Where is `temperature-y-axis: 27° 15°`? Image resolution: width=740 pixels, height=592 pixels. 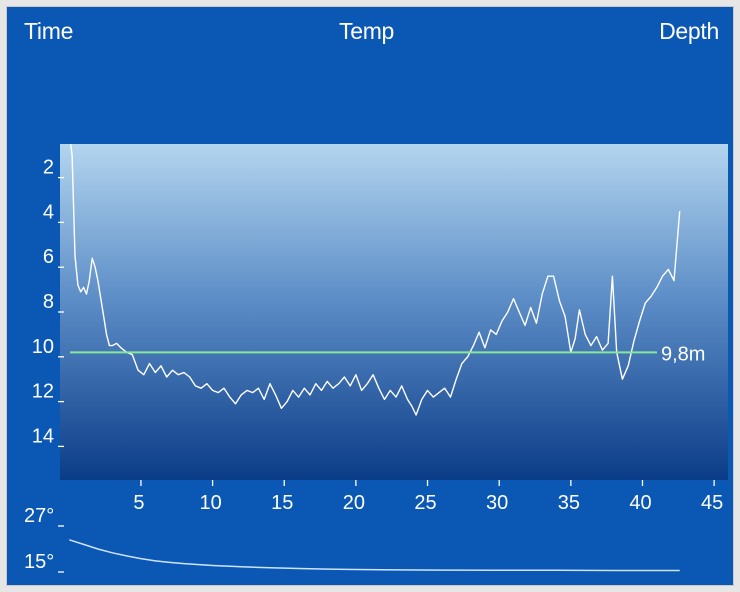 temperature-y-axis: 27° 15° is located at coordinates (44, 539).